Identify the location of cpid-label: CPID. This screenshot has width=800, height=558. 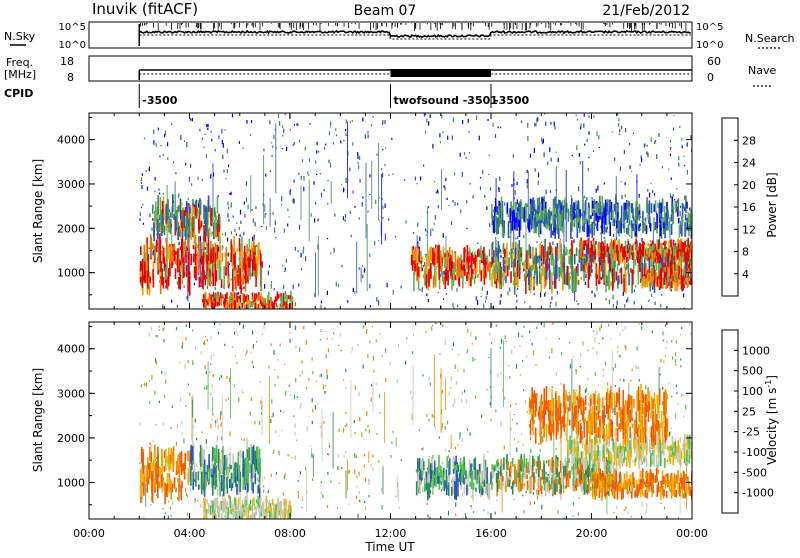
(18, 93).